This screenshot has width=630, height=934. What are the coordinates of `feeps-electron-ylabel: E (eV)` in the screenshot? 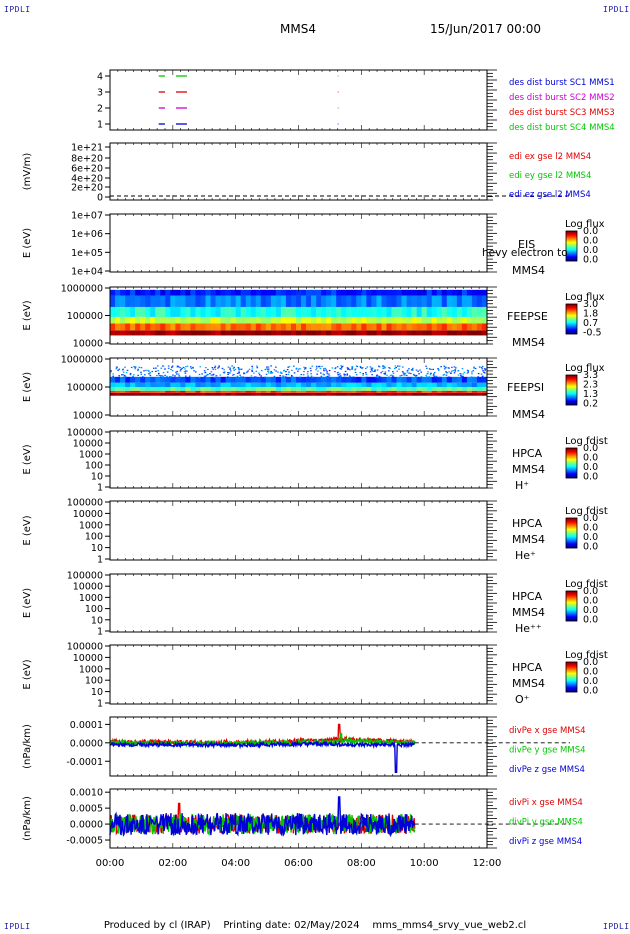 It's located at (27, 315).